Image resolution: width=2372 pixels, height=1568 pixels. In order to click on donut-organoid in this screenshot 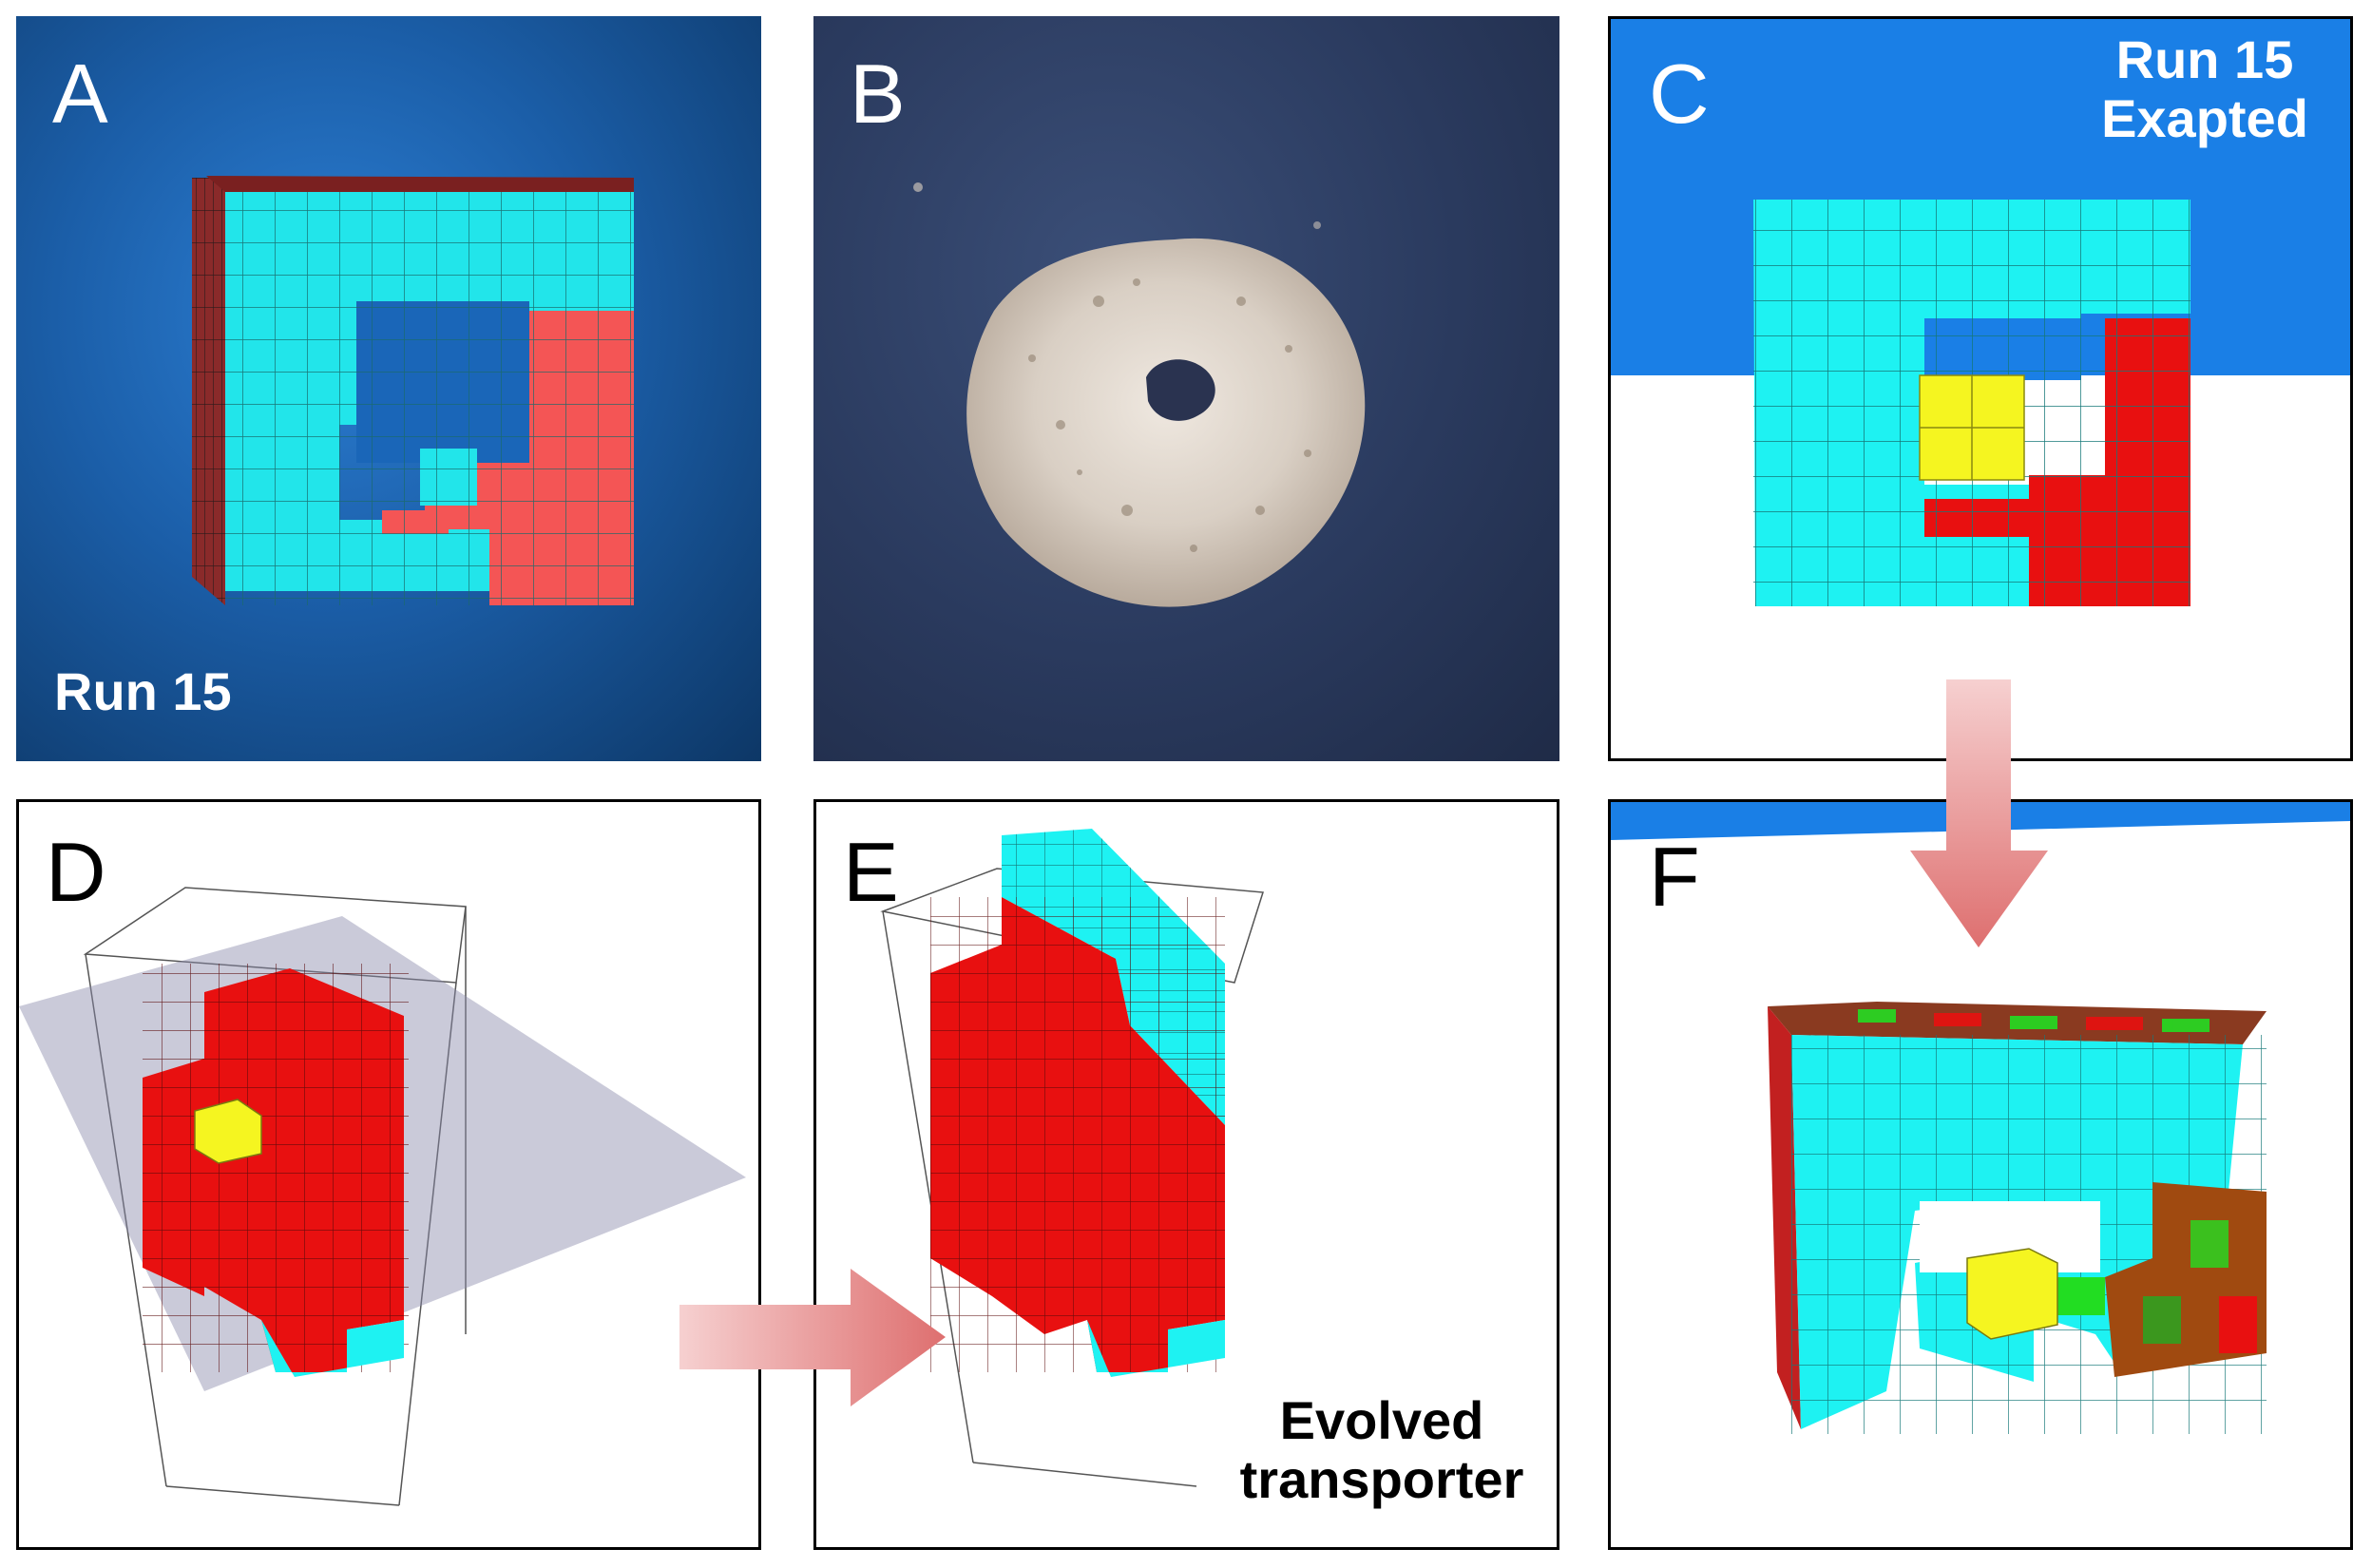, I will do `click(1166, 422)`.